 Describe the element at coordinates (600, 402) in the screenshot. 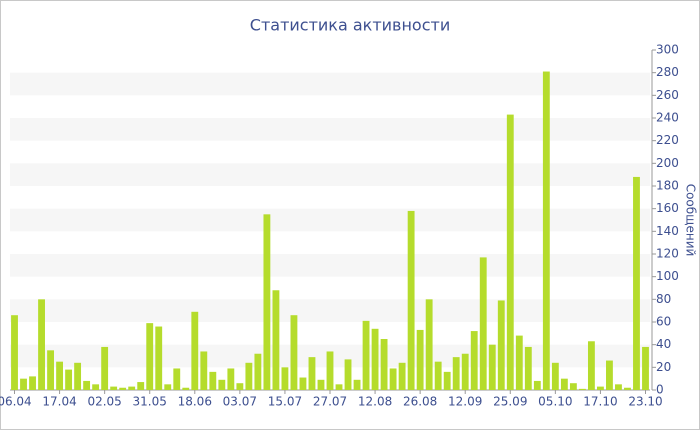

I see `x-tick-label: 17.10` at that location.